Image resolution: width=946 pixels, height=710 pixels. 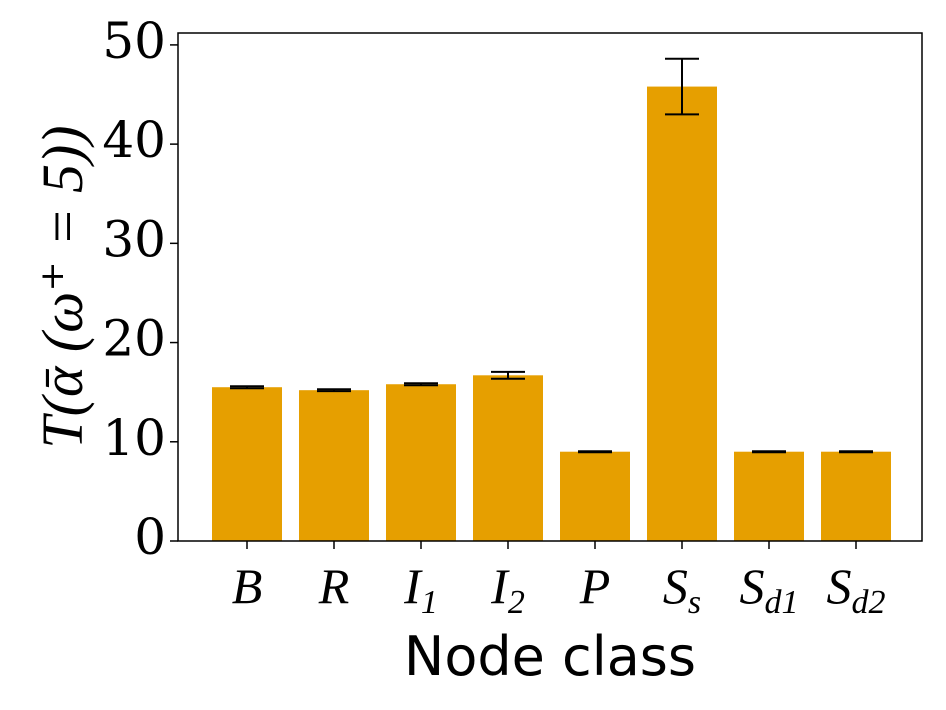 I want to click on category-subscript: d1, so click(x=782, y=602).